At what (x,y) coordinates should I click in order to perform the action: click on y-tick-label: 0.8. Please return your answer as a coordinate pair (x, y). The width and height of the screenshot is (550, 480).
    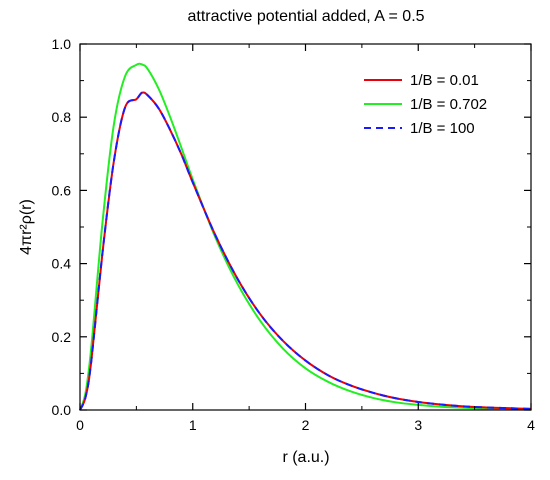
    Looking at the image, I should click on (62, 117).